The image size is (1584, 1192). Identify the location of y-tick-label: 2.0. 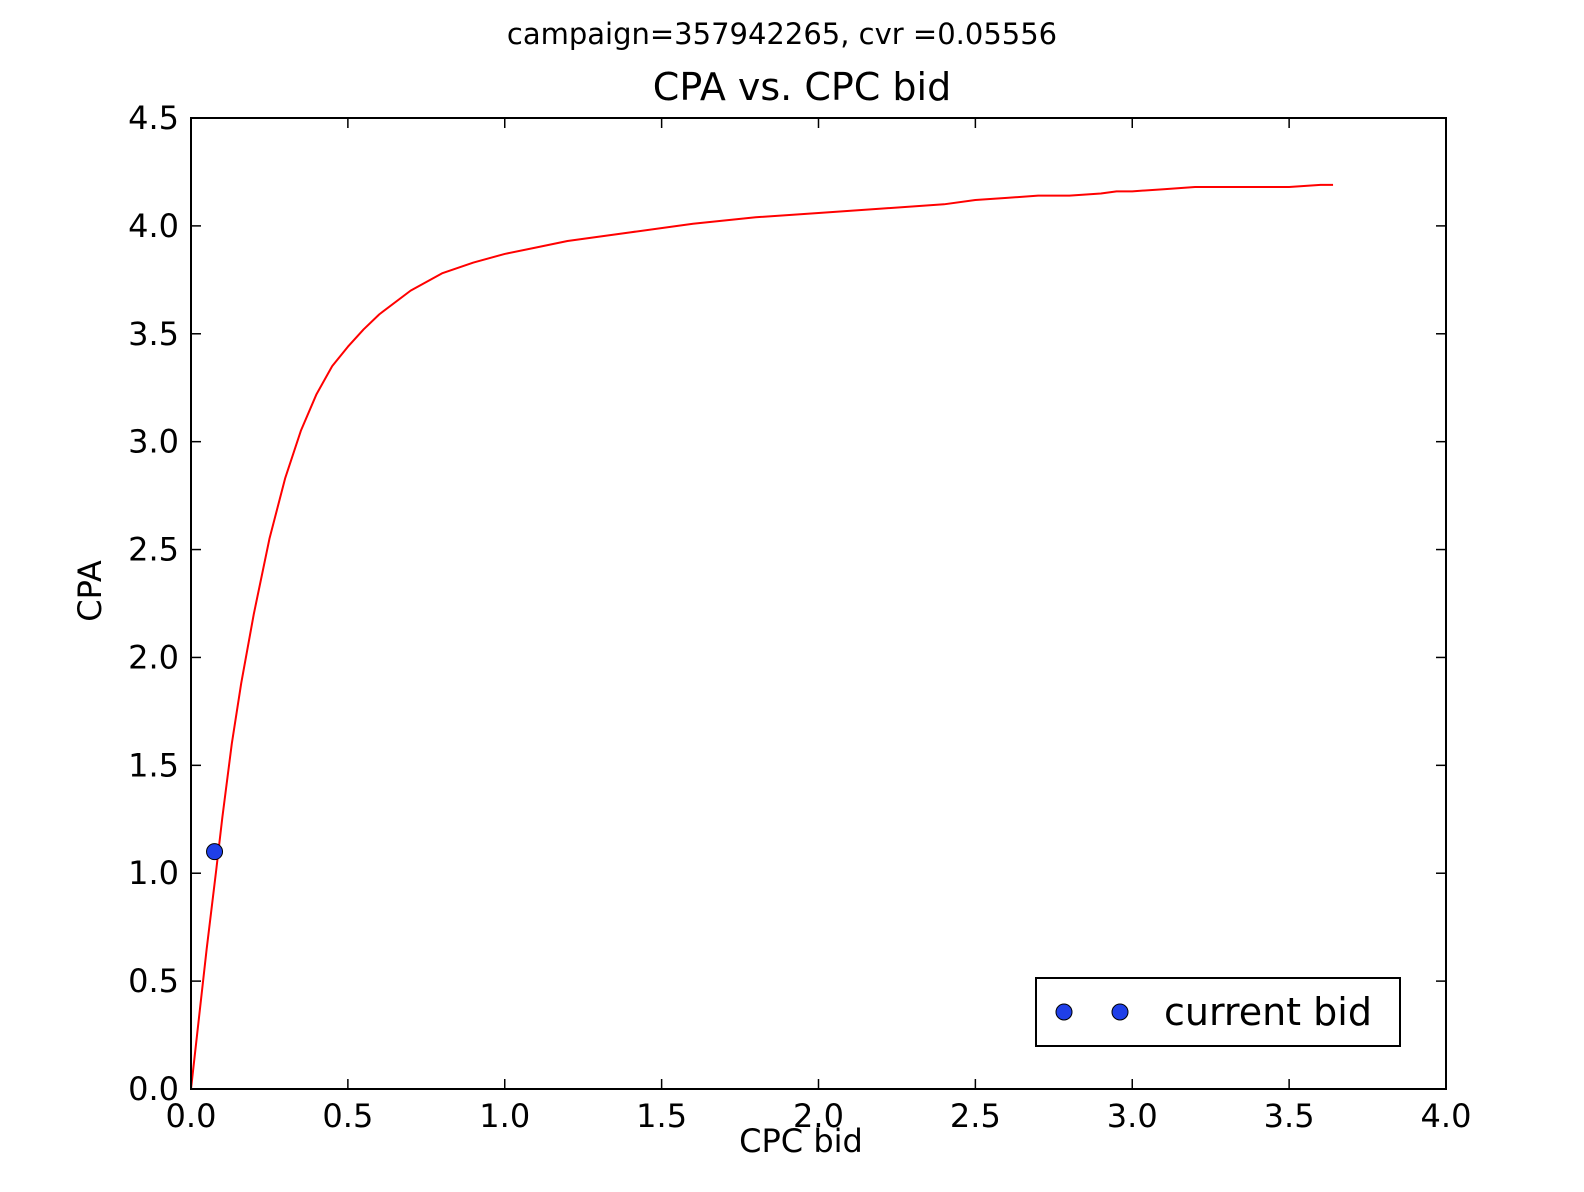
(153, 657).